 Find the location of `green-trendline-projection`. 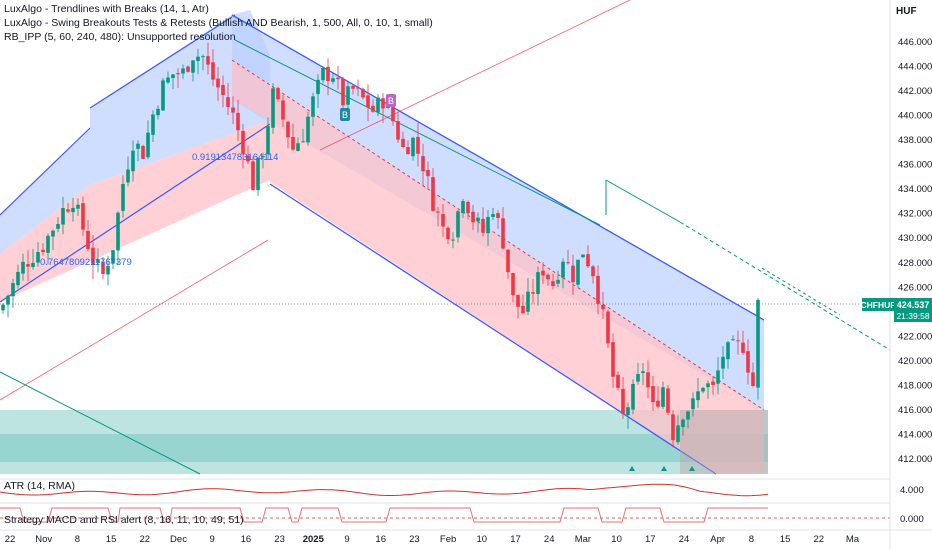

green-trendline-projection is located at coordinates (785, 286).